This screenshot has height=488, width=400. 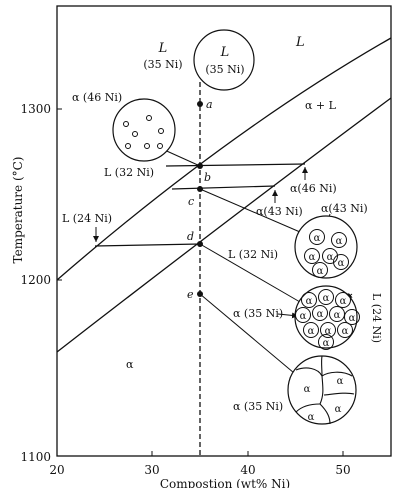 I want to click on point-label-d: d, so click(x=190, y=236).